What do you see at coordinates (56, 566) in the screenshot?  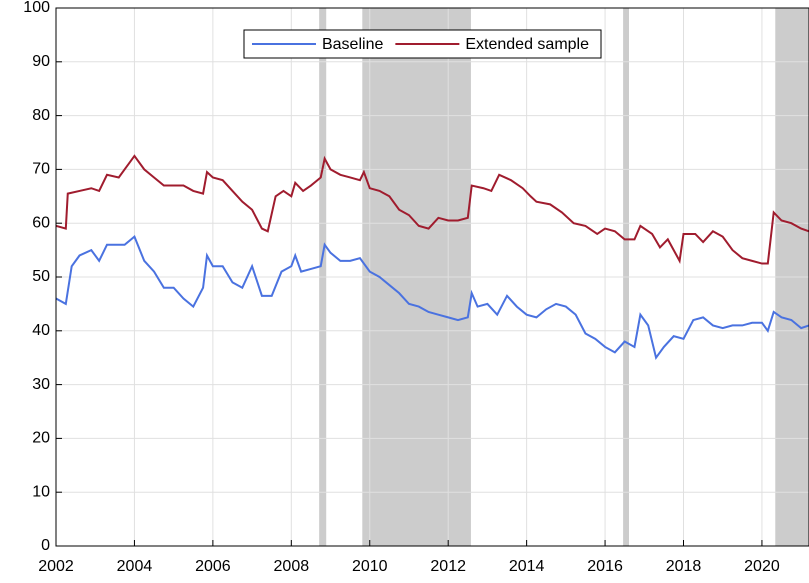 I see `x-tick-label: 2002` at bounding box center [56, 566].